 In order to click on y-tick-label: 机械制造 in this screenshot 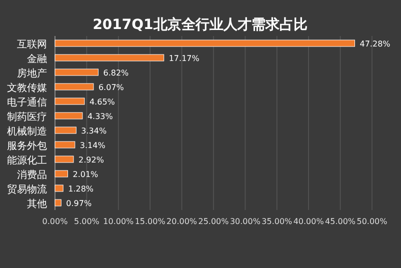, I will do `click(27, 131)`.